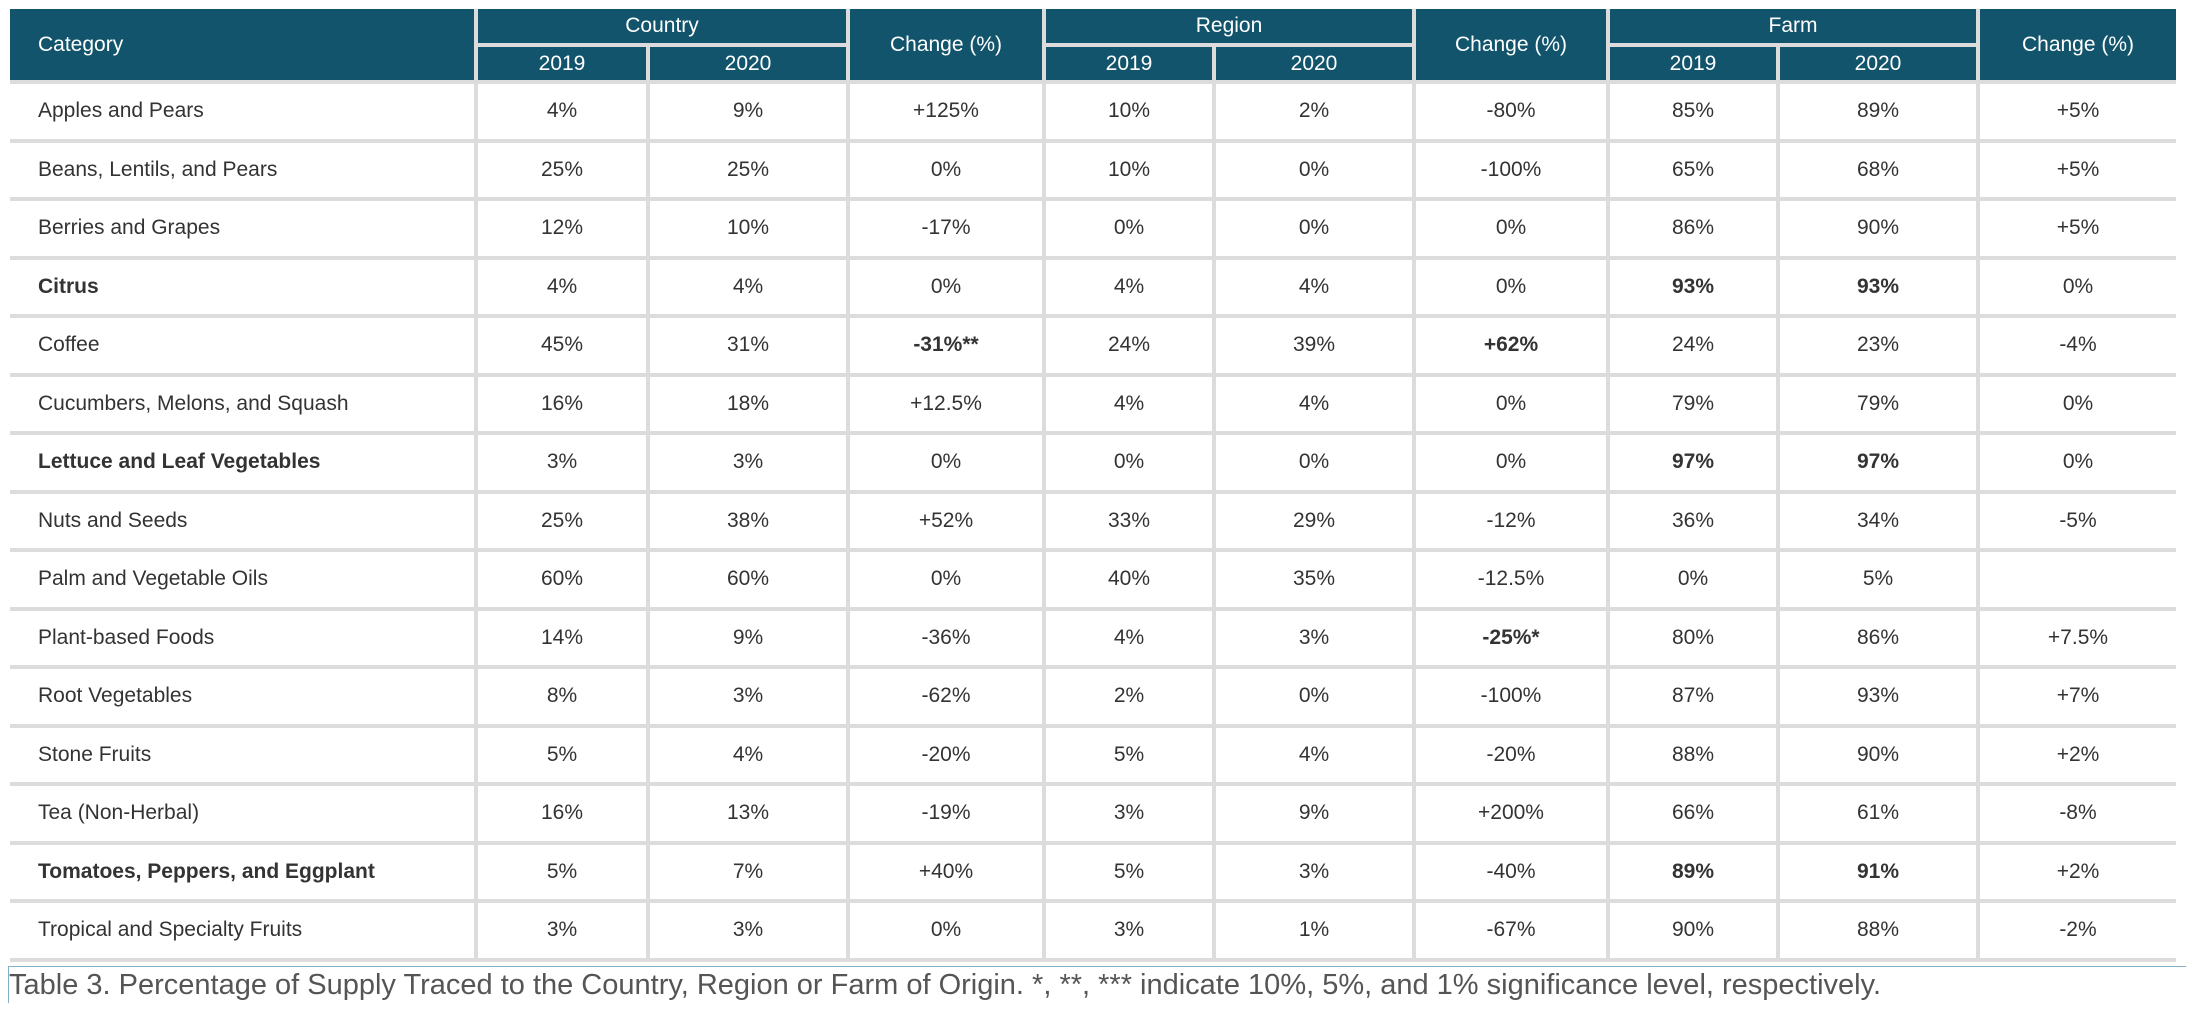 Image resolution: width=2186 pixels, height=1010 pixels. What do you see at coordinates (242, 813) in the screenshot?
I see `category-cell: Tea (Non-Herbal)` at bounding box center [242, 813].